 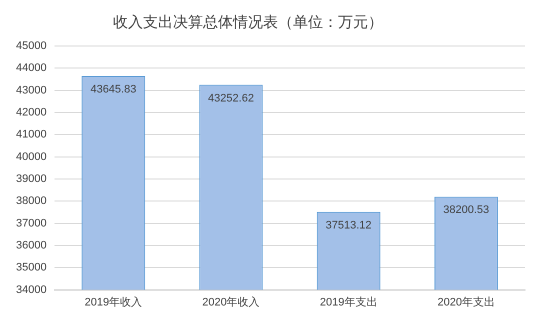 What do you see at coordinates (31, 90) in the screenshot?
I see `y-tick-label: 43000` at bounding box center [31, 90].